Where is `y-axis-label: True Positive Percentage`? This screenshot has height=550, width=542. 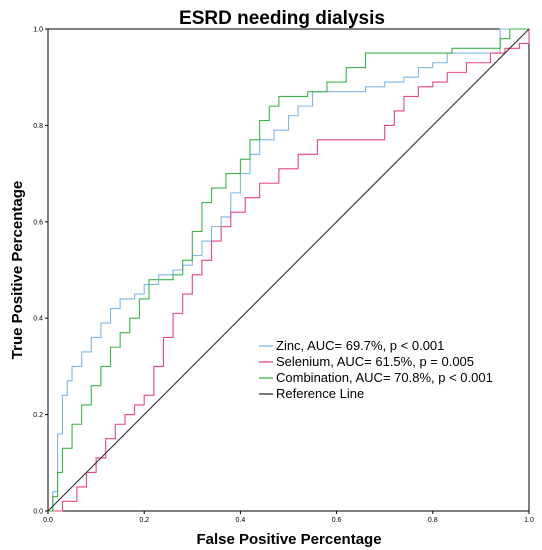 y-axis-label: True Positive Percentage is located at coordinates (17, 270).